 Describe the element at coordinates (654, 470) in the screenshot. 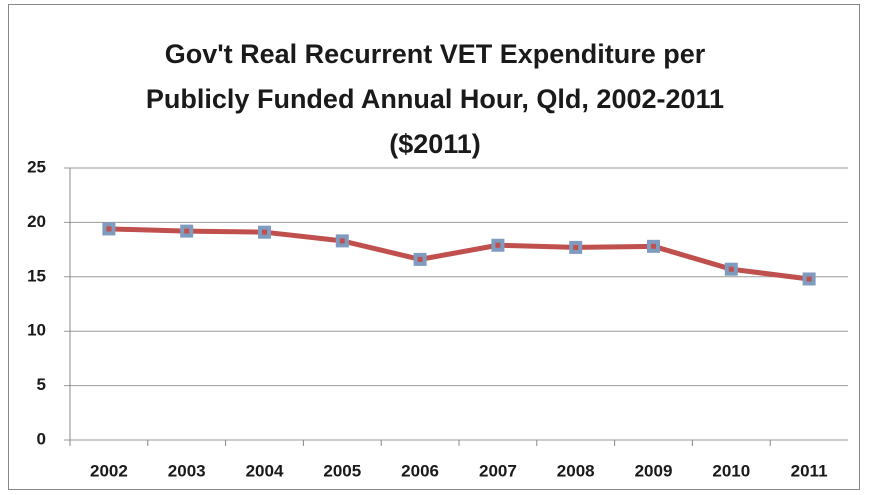

I see `x-tick-label: 2009` at that location.